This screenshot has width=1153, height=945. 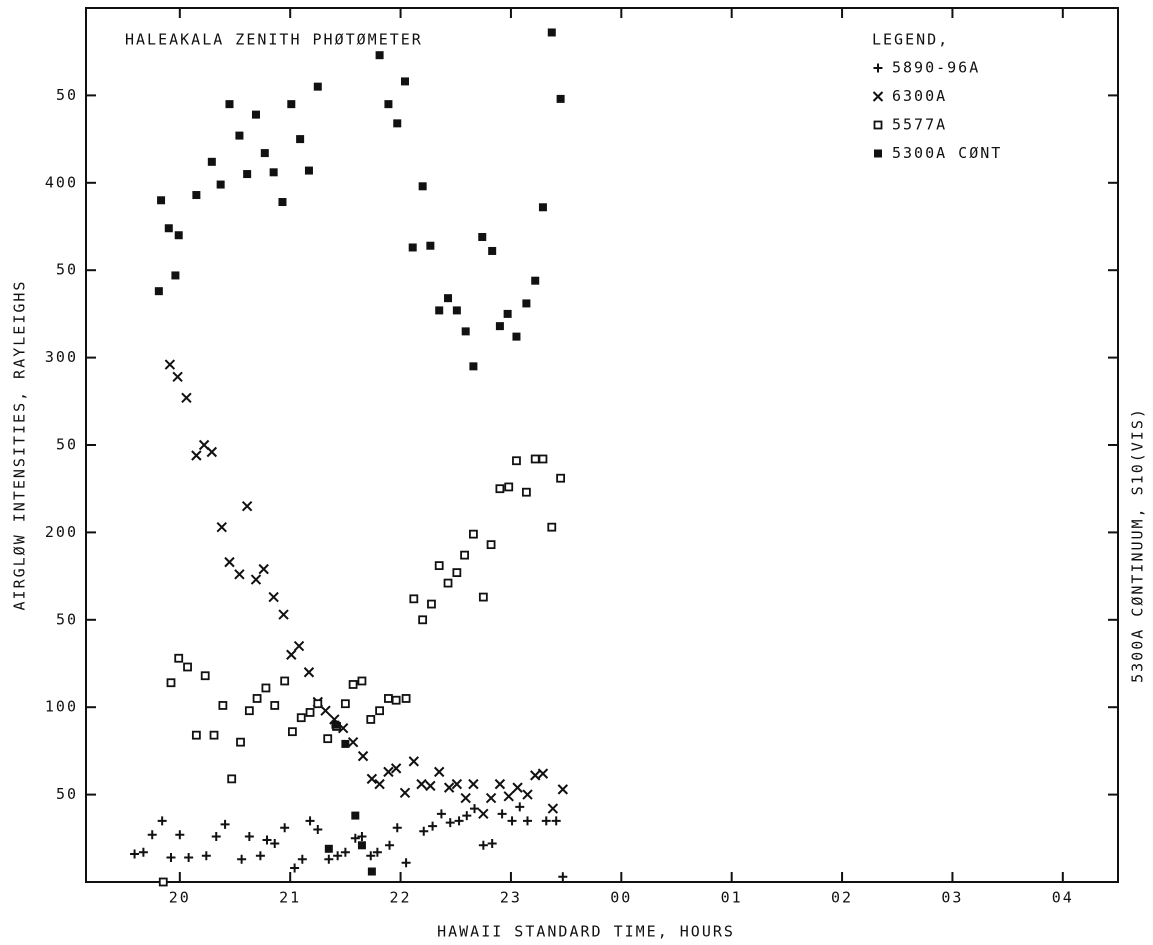 What do you see at coordinates (61, 532) in the screenshot?
I see `y-tick-label: 200` at bounding box center [61, 532].